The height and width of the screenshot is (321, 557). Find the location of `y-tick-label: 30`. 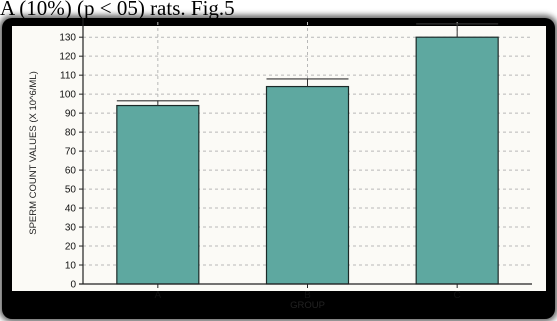

y-tick-label: 30 is located at coordinates (71, 228).